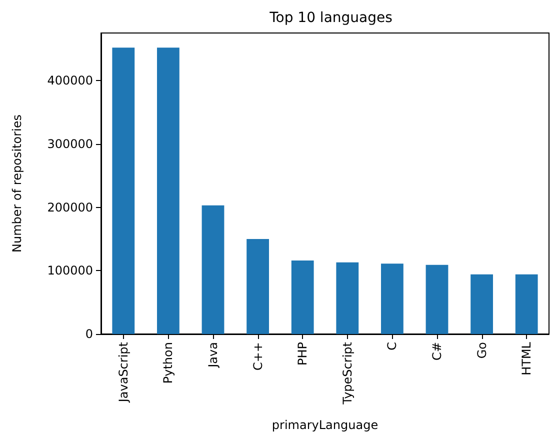 Image resolution: width=552 pixels, height=436 pixels. I want to click on x-tick-label: Go, so click(481, 350).